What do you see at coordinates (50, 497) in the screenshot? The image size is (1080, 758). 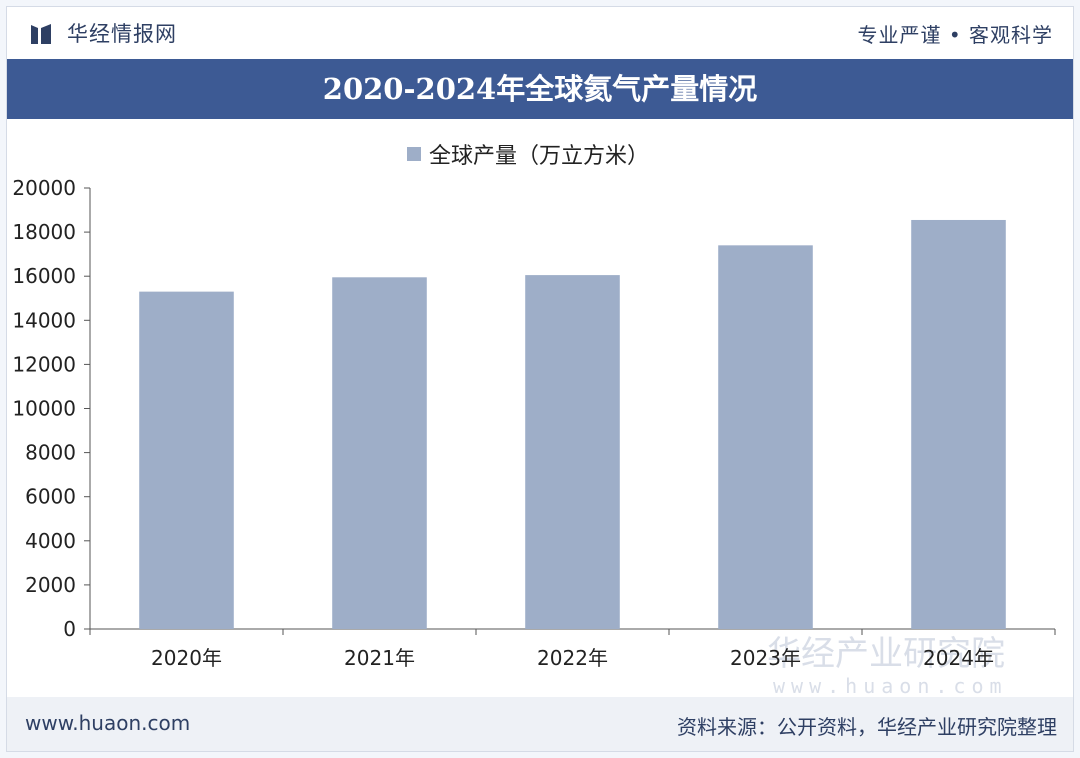 I see `y-tick-label: 6000` at bounding box center [50, 497].